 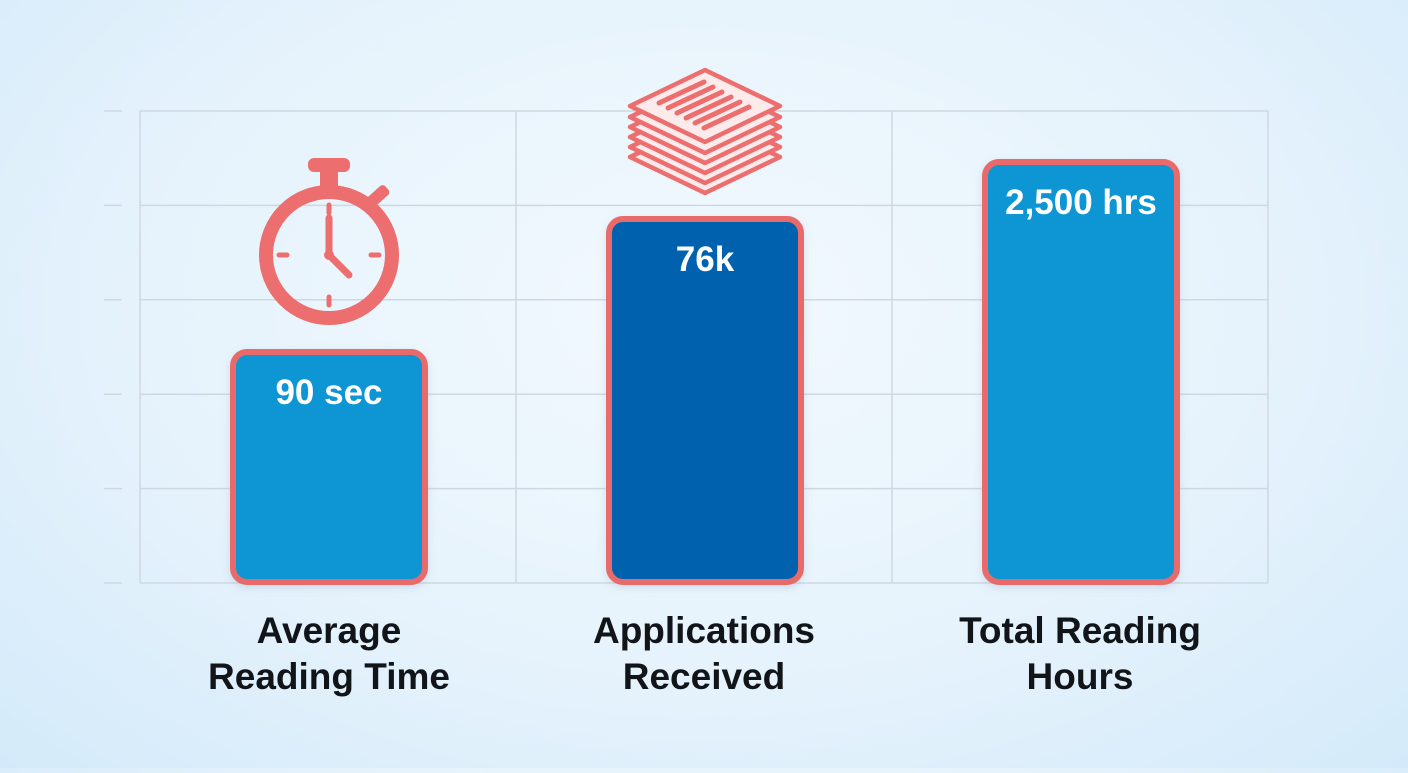 I want to click on value-label-applications-received: 76k, so click(x=705, y=259).